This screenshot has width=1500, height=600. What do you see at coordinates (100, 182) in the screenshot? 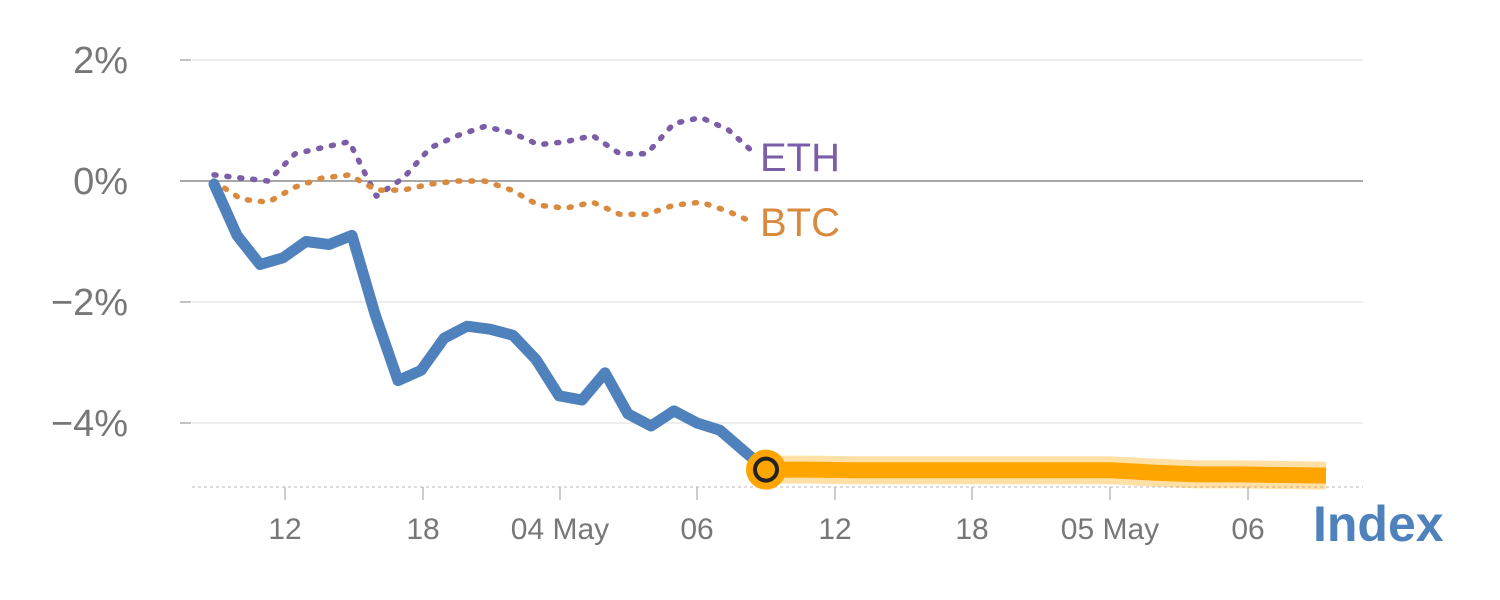
I see `y-tick-label: 0%` at bounding box center [100, 182].